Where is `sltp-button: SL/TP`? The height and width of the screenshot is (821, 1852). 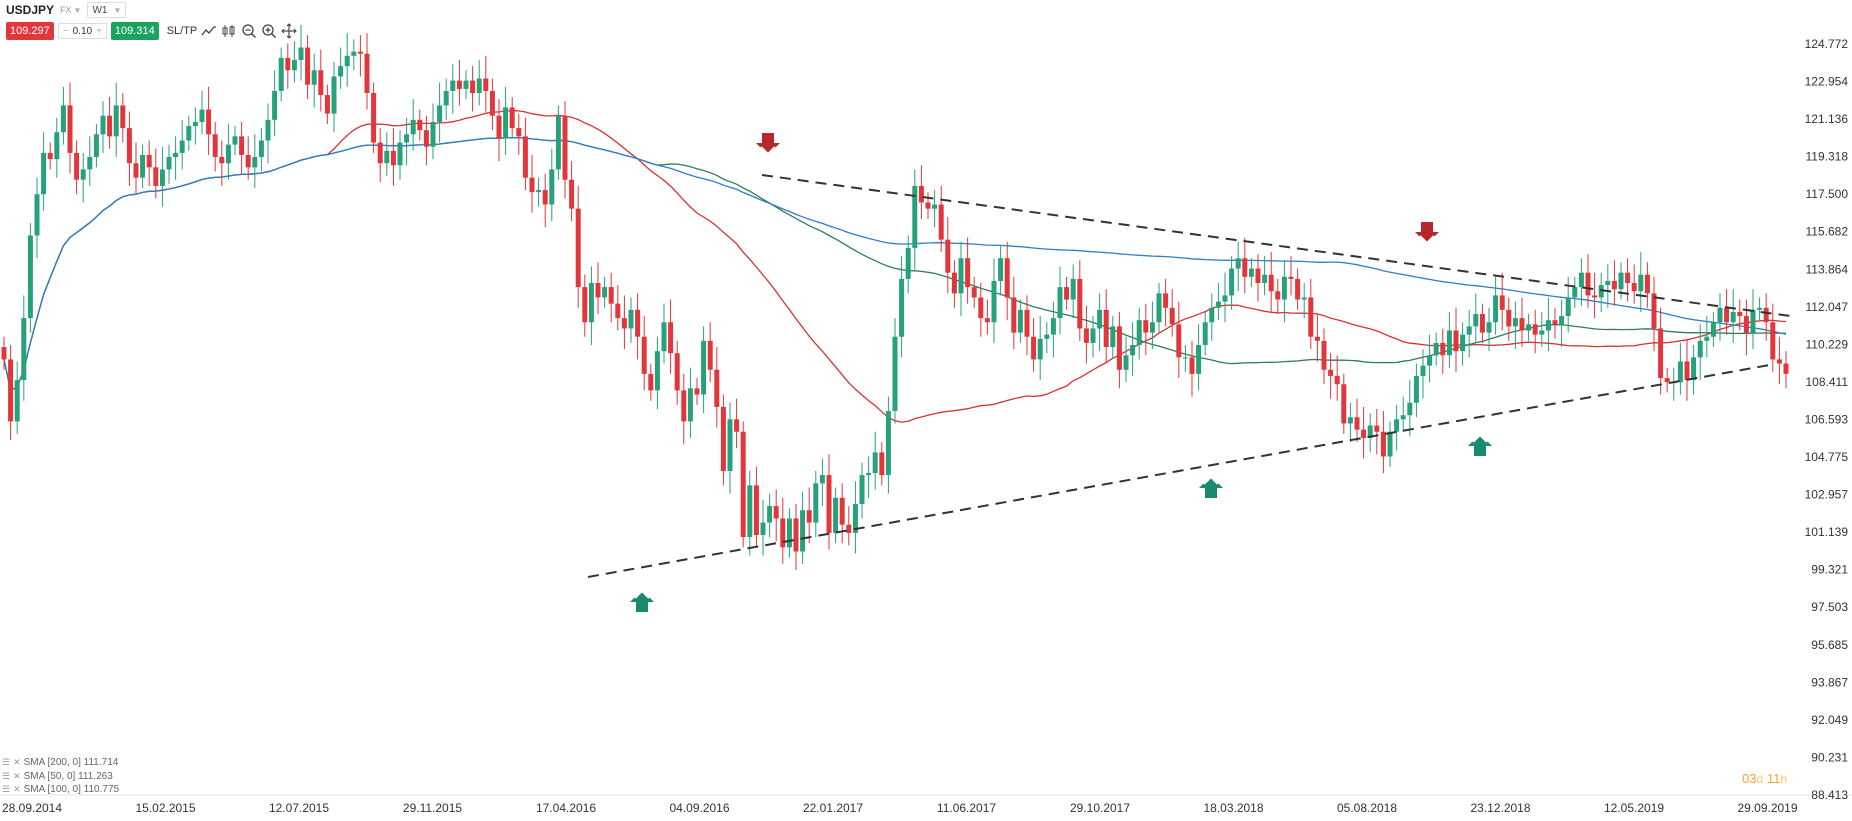
sltp-button: SL/TP is located at coordinates (182, 31).